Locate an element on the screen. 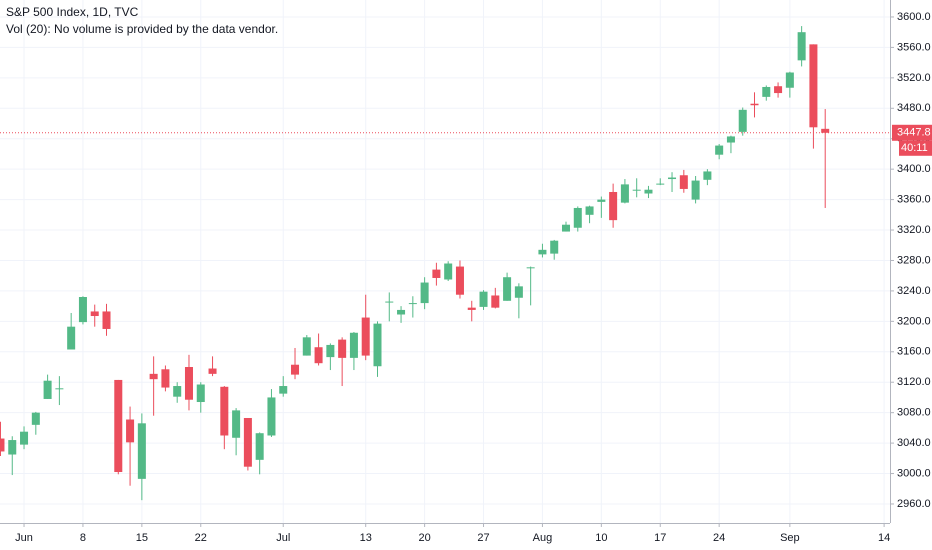 This screenshot has width=932, height=550. y-tick-label: 3320.0 is located at coordinates (914, 230).